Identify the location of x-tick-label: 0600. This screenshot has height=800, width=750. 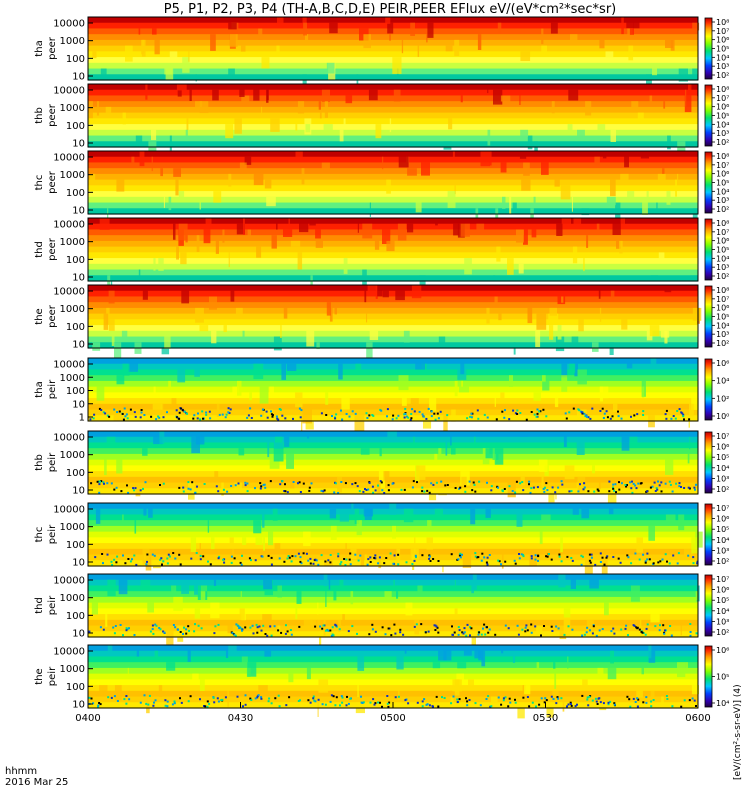
(697, 718).